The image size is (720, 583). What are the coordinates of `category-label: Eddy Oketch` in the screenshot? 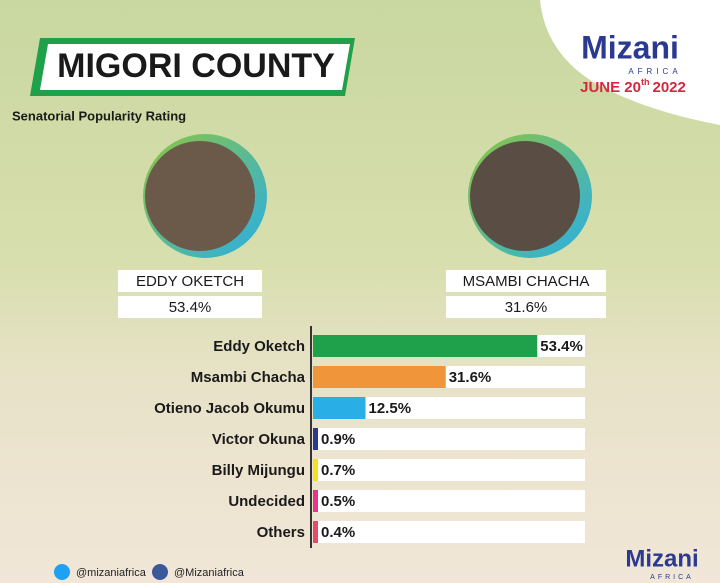 It's located at (259, 346).